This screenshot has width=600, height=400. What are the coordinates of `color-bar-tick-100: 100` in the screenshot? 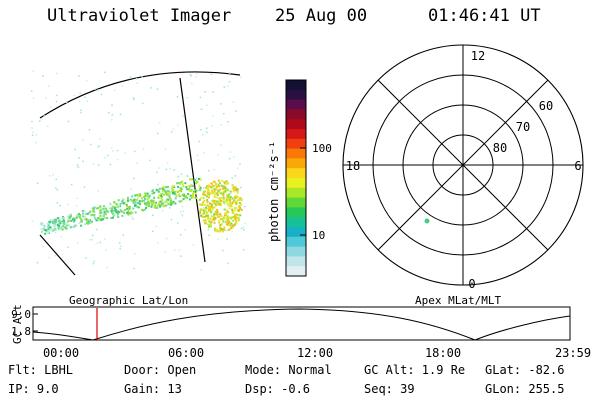 It's located at (322, 148).